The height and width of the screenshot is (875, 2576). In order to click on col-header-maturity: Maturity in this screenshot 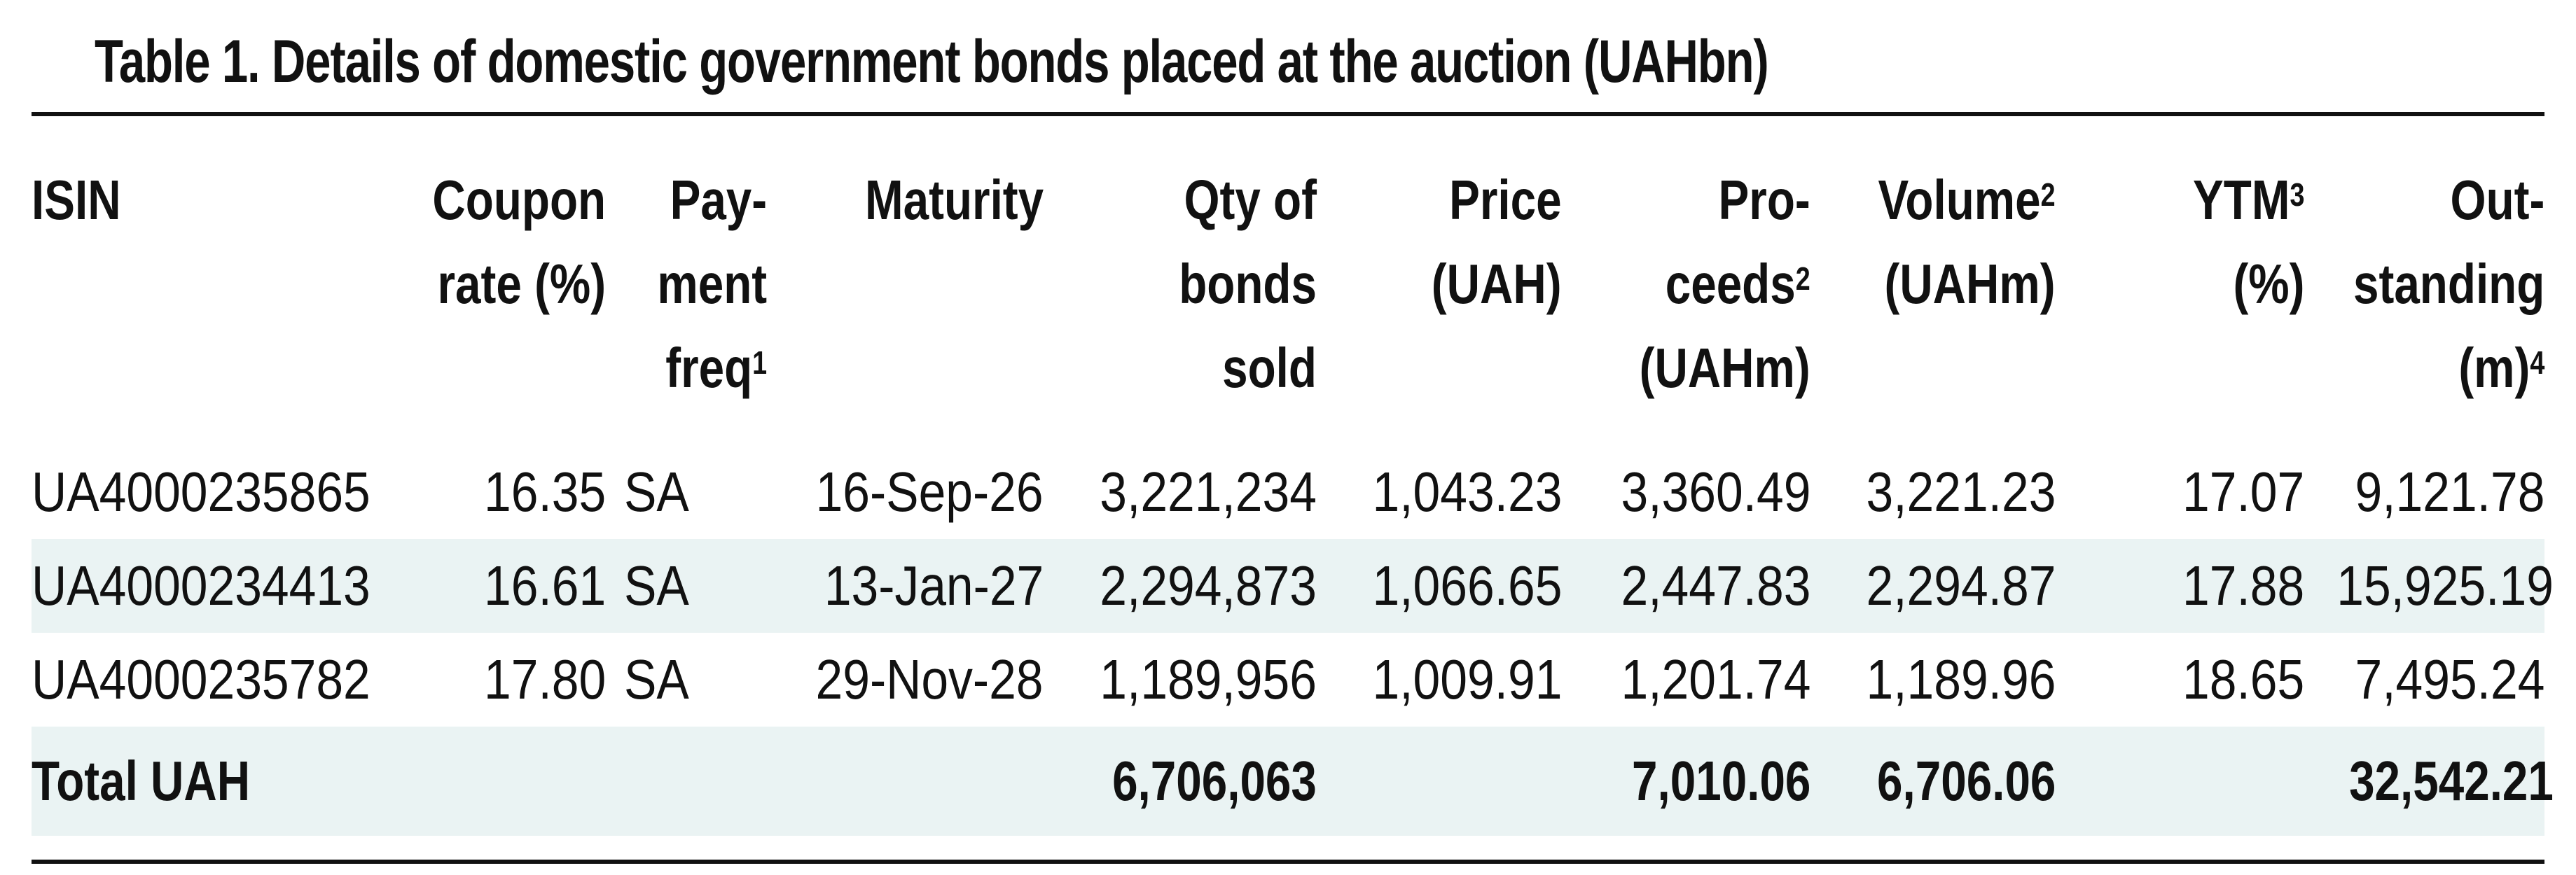, I will do `click(954, 200)`.